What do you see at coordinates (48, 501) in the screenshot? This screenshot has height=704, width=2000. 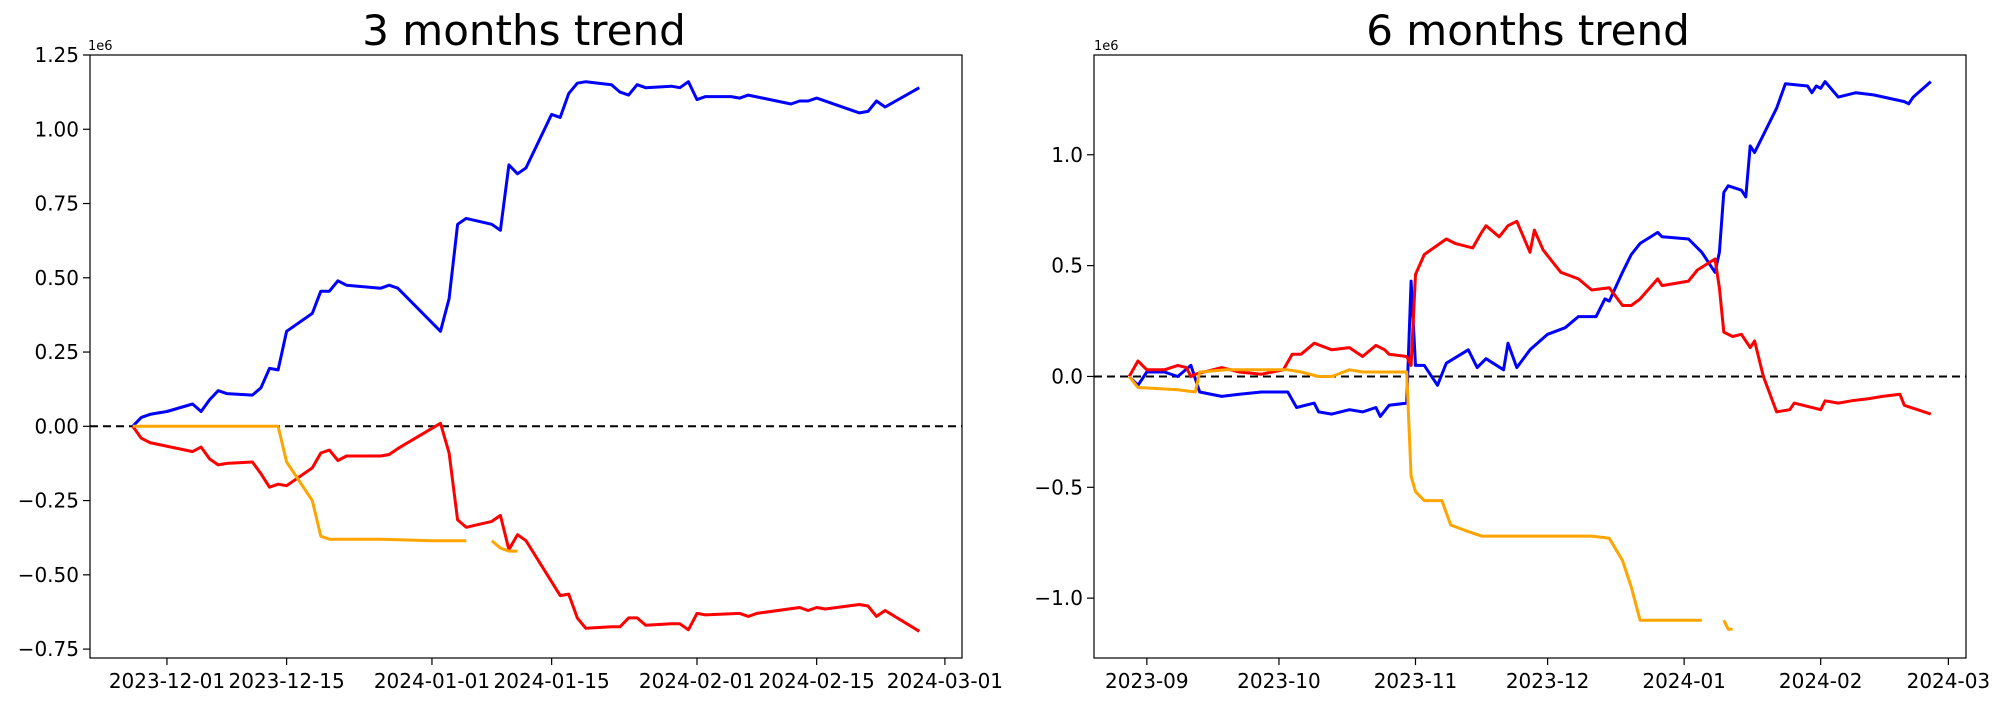 I see `y-tick-label: −0.25` at bounding box center [48, 501].